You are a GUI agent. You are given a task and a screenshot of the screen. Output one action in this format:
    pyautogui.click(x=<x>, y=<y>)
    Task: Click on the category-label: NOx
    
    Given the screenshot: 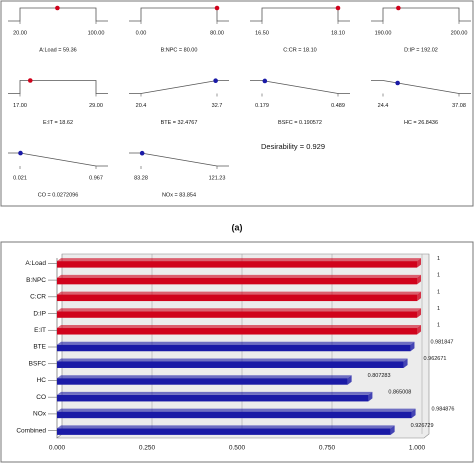 What is the action you would take?
    pyautogui.click(x=40, y=414)
    